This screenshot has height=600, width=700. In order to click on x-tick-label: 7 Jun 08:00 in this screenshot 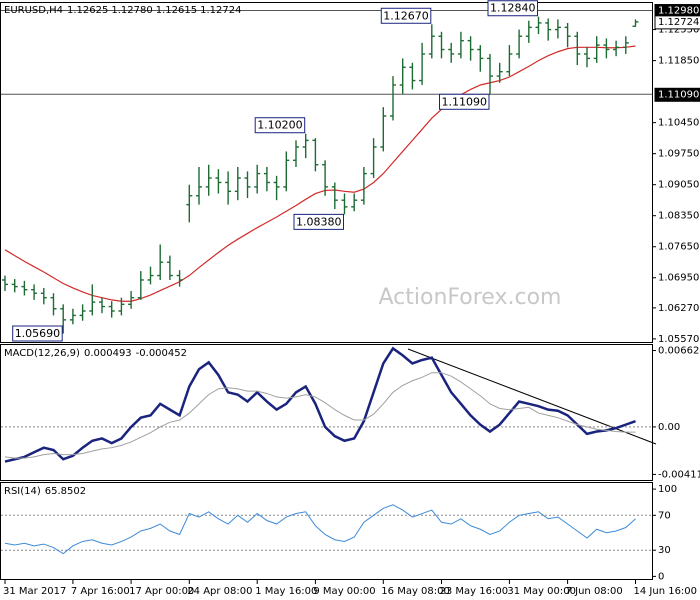, I will do `click(594, 591)`.